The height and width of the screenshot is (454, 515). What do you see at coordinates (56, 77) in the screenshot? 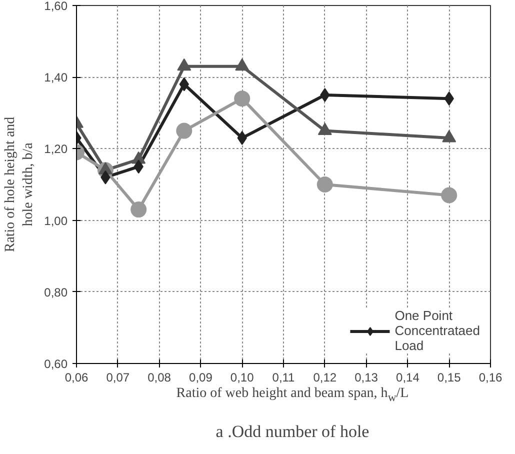
I see `y-tick-label: 1,40` at bounding box center [56, 77].